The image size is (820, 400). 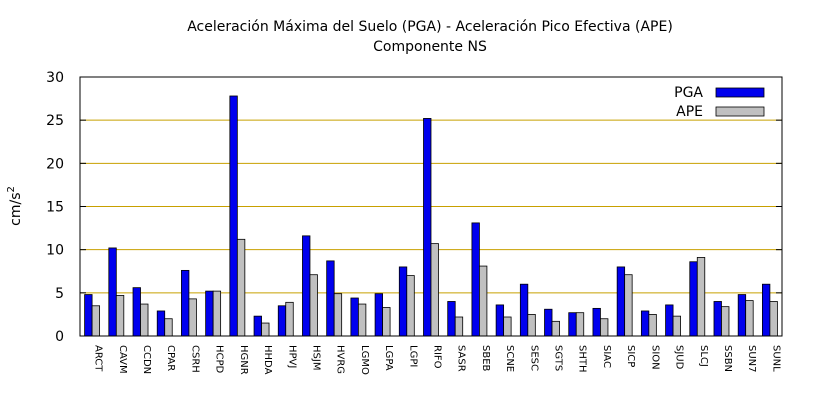 What do you see at coordinates (654, 357) in the screenshot?
I see `x-tick-label: SION` at bounding box center [654, 357].